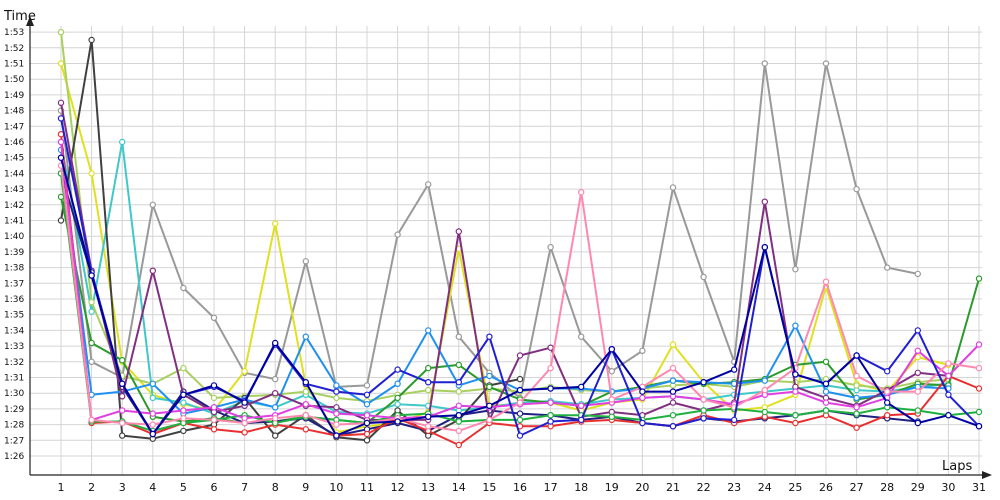 Image resolution: width=1000 pixels, height=500 pixels. Describe the element at coordinates (948, 487) in the screenshot. I see `x-tick-label: 30` at that location.